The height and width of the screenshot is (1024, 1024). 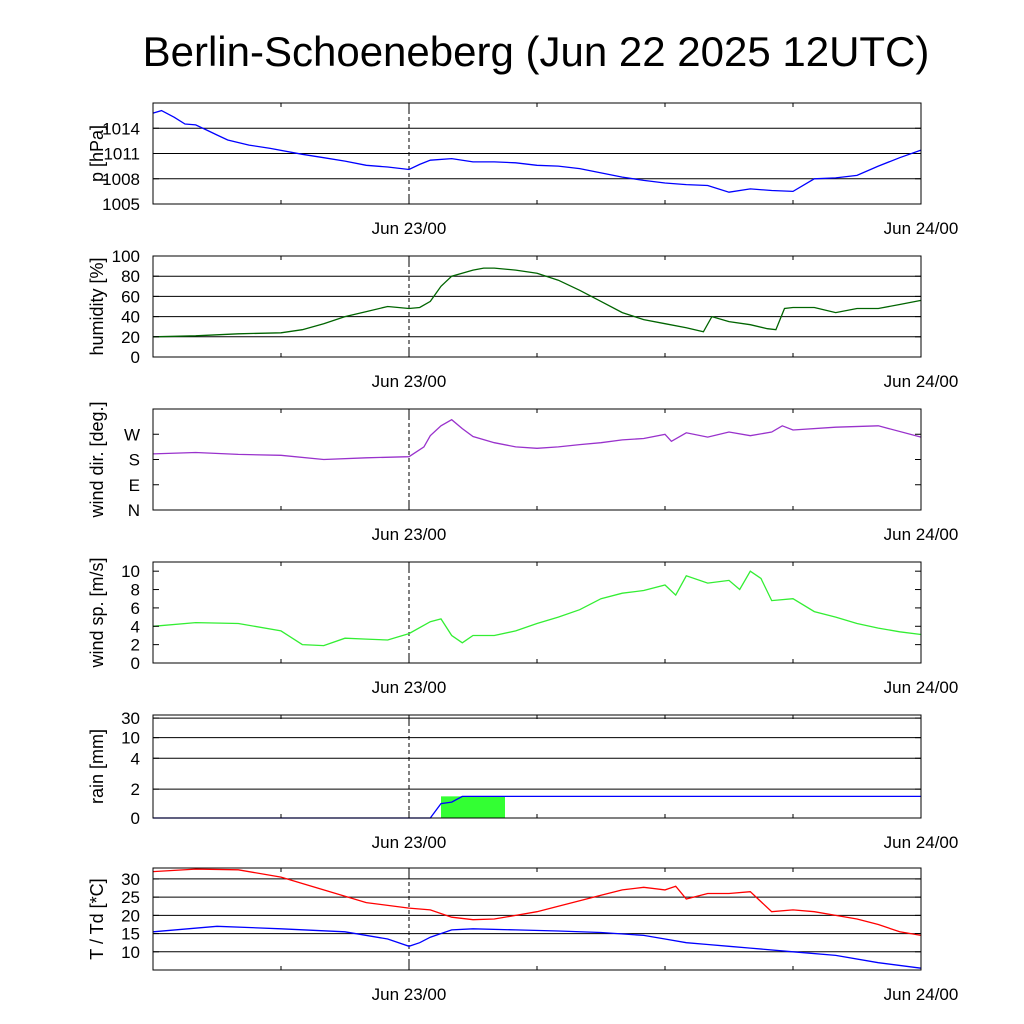 I want to click on wind-speed-frame, so click(x=537, y=612).